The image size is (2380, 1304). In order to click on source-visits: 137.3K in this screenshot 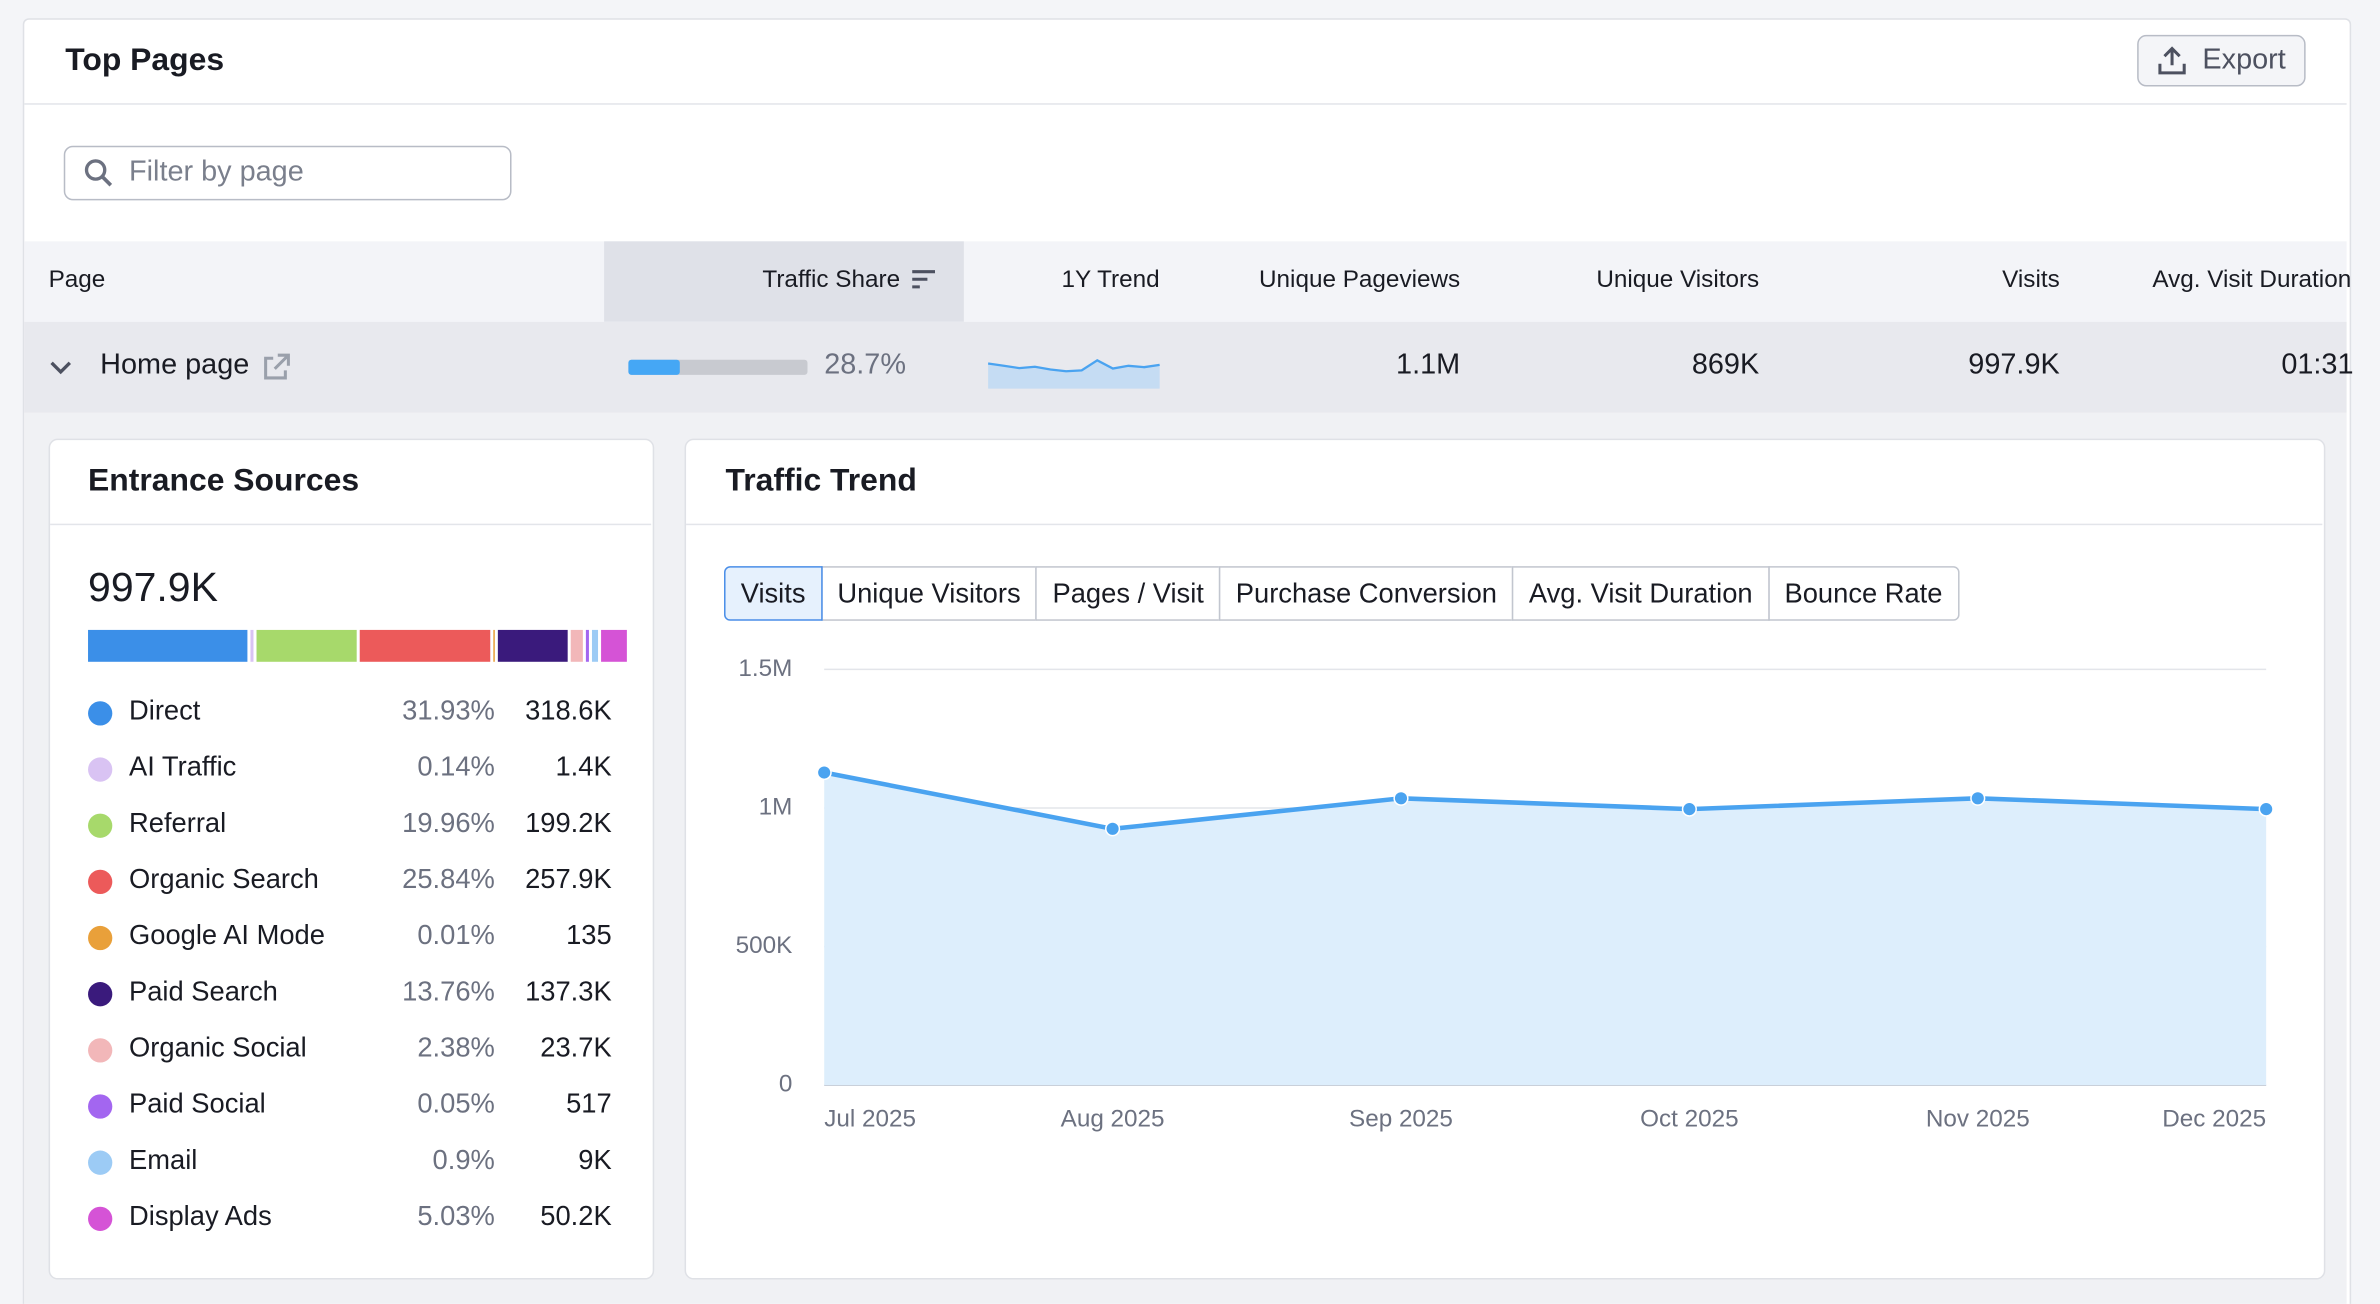, I will do `click(568, 992)`.